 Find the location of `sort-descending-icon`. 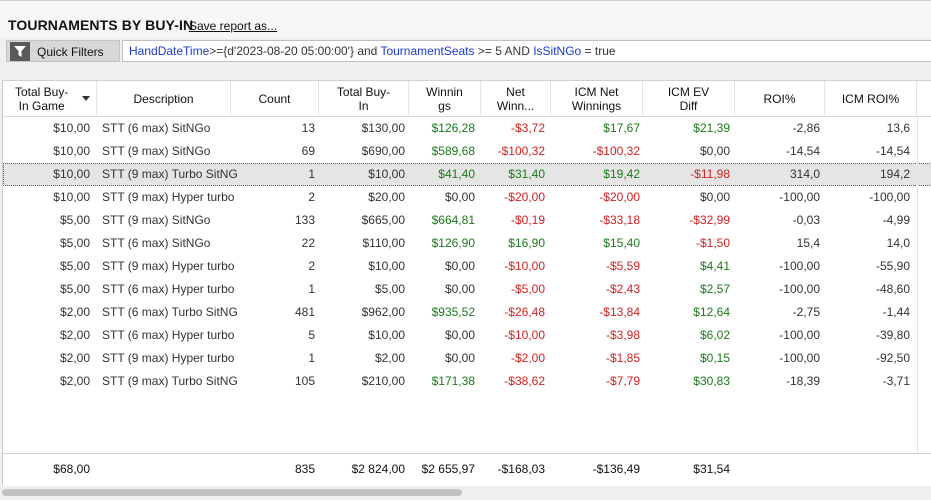

sort-descending-icon is located at coordinates (86, 98).